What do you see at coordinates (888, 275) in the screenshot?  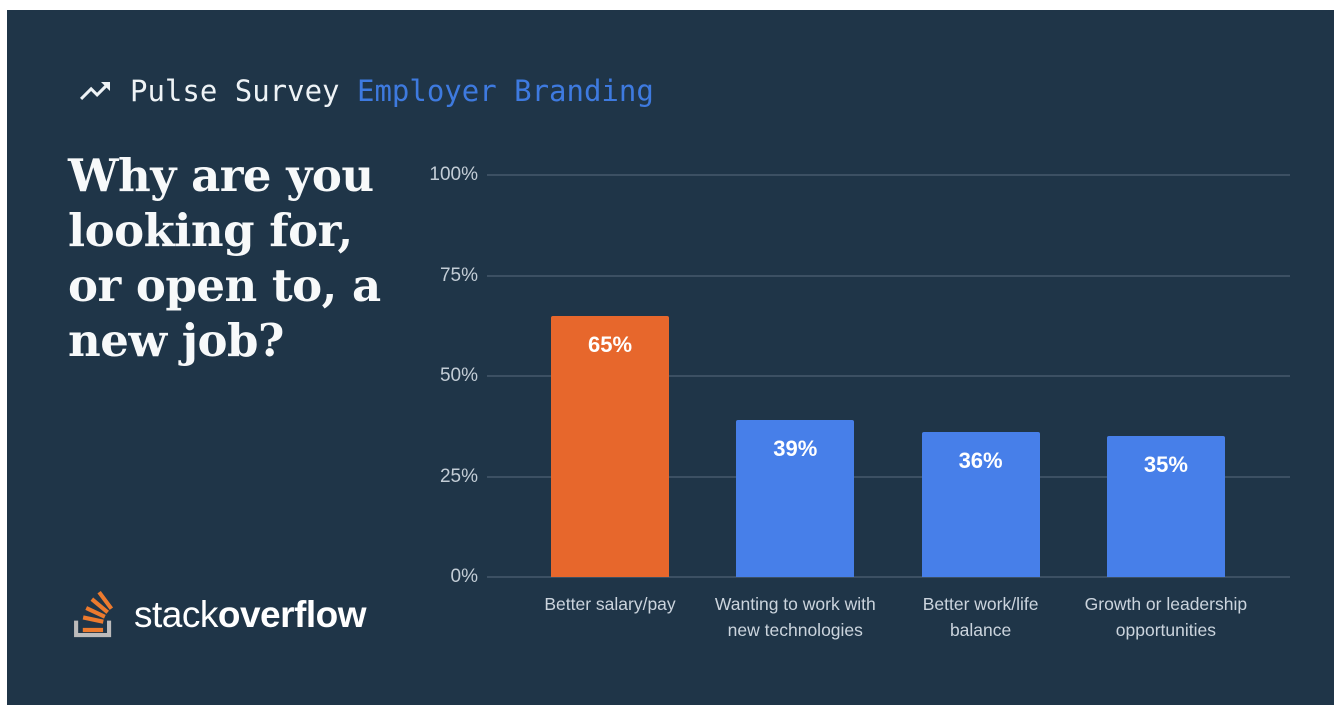 I see `gridline-75%` at bounding box center [888, 275].